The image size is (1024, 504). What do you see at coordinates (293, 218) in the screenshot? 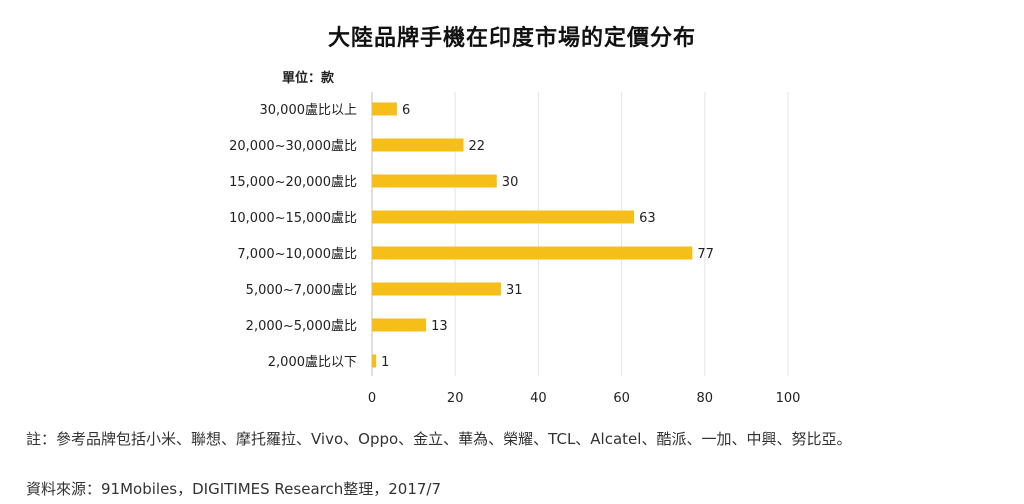
I see `category-label: 10,000~15,000盧比` at bounding box center [293, 218].